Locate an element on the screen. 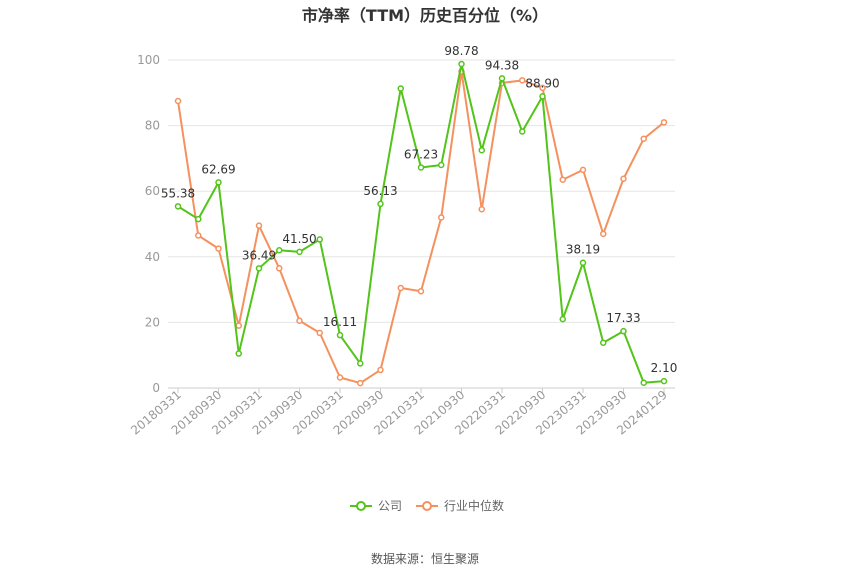 This screenshot has width=850, height=574. y-tick-label: 40 is located at coordinates (152, 257).